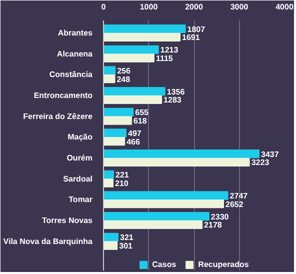 The height and width of the screenshot is (274, 296). What do you see at coordinates (285, 7) in the screenshot?
I see `x-tick-label: 4000` at bounding box center [285, 7].